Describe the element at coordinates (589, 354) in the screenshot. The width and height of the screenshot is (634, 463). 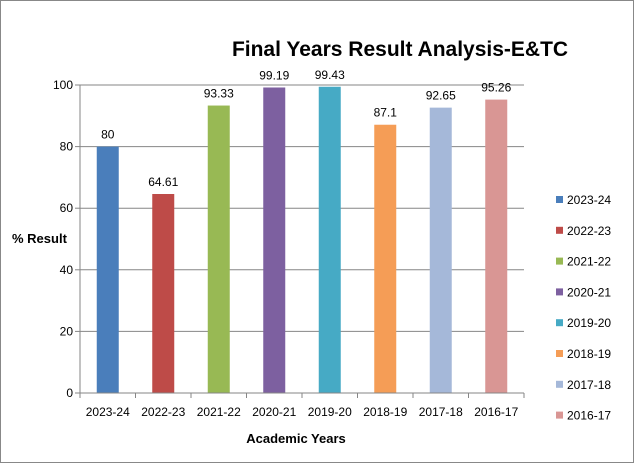
I see `legend-entry: 2018-19` at that location.